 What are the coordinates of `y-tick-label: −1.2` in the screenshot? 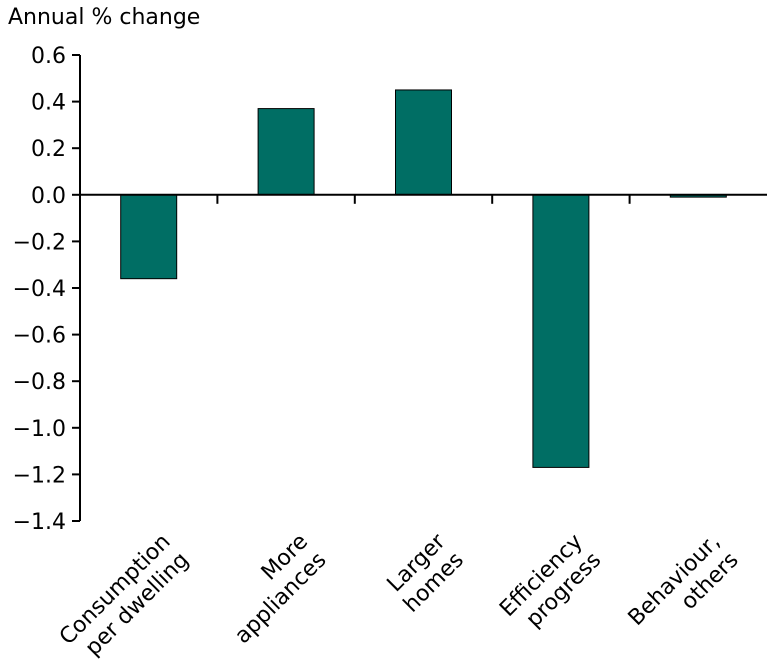 It's located at (39, 475).